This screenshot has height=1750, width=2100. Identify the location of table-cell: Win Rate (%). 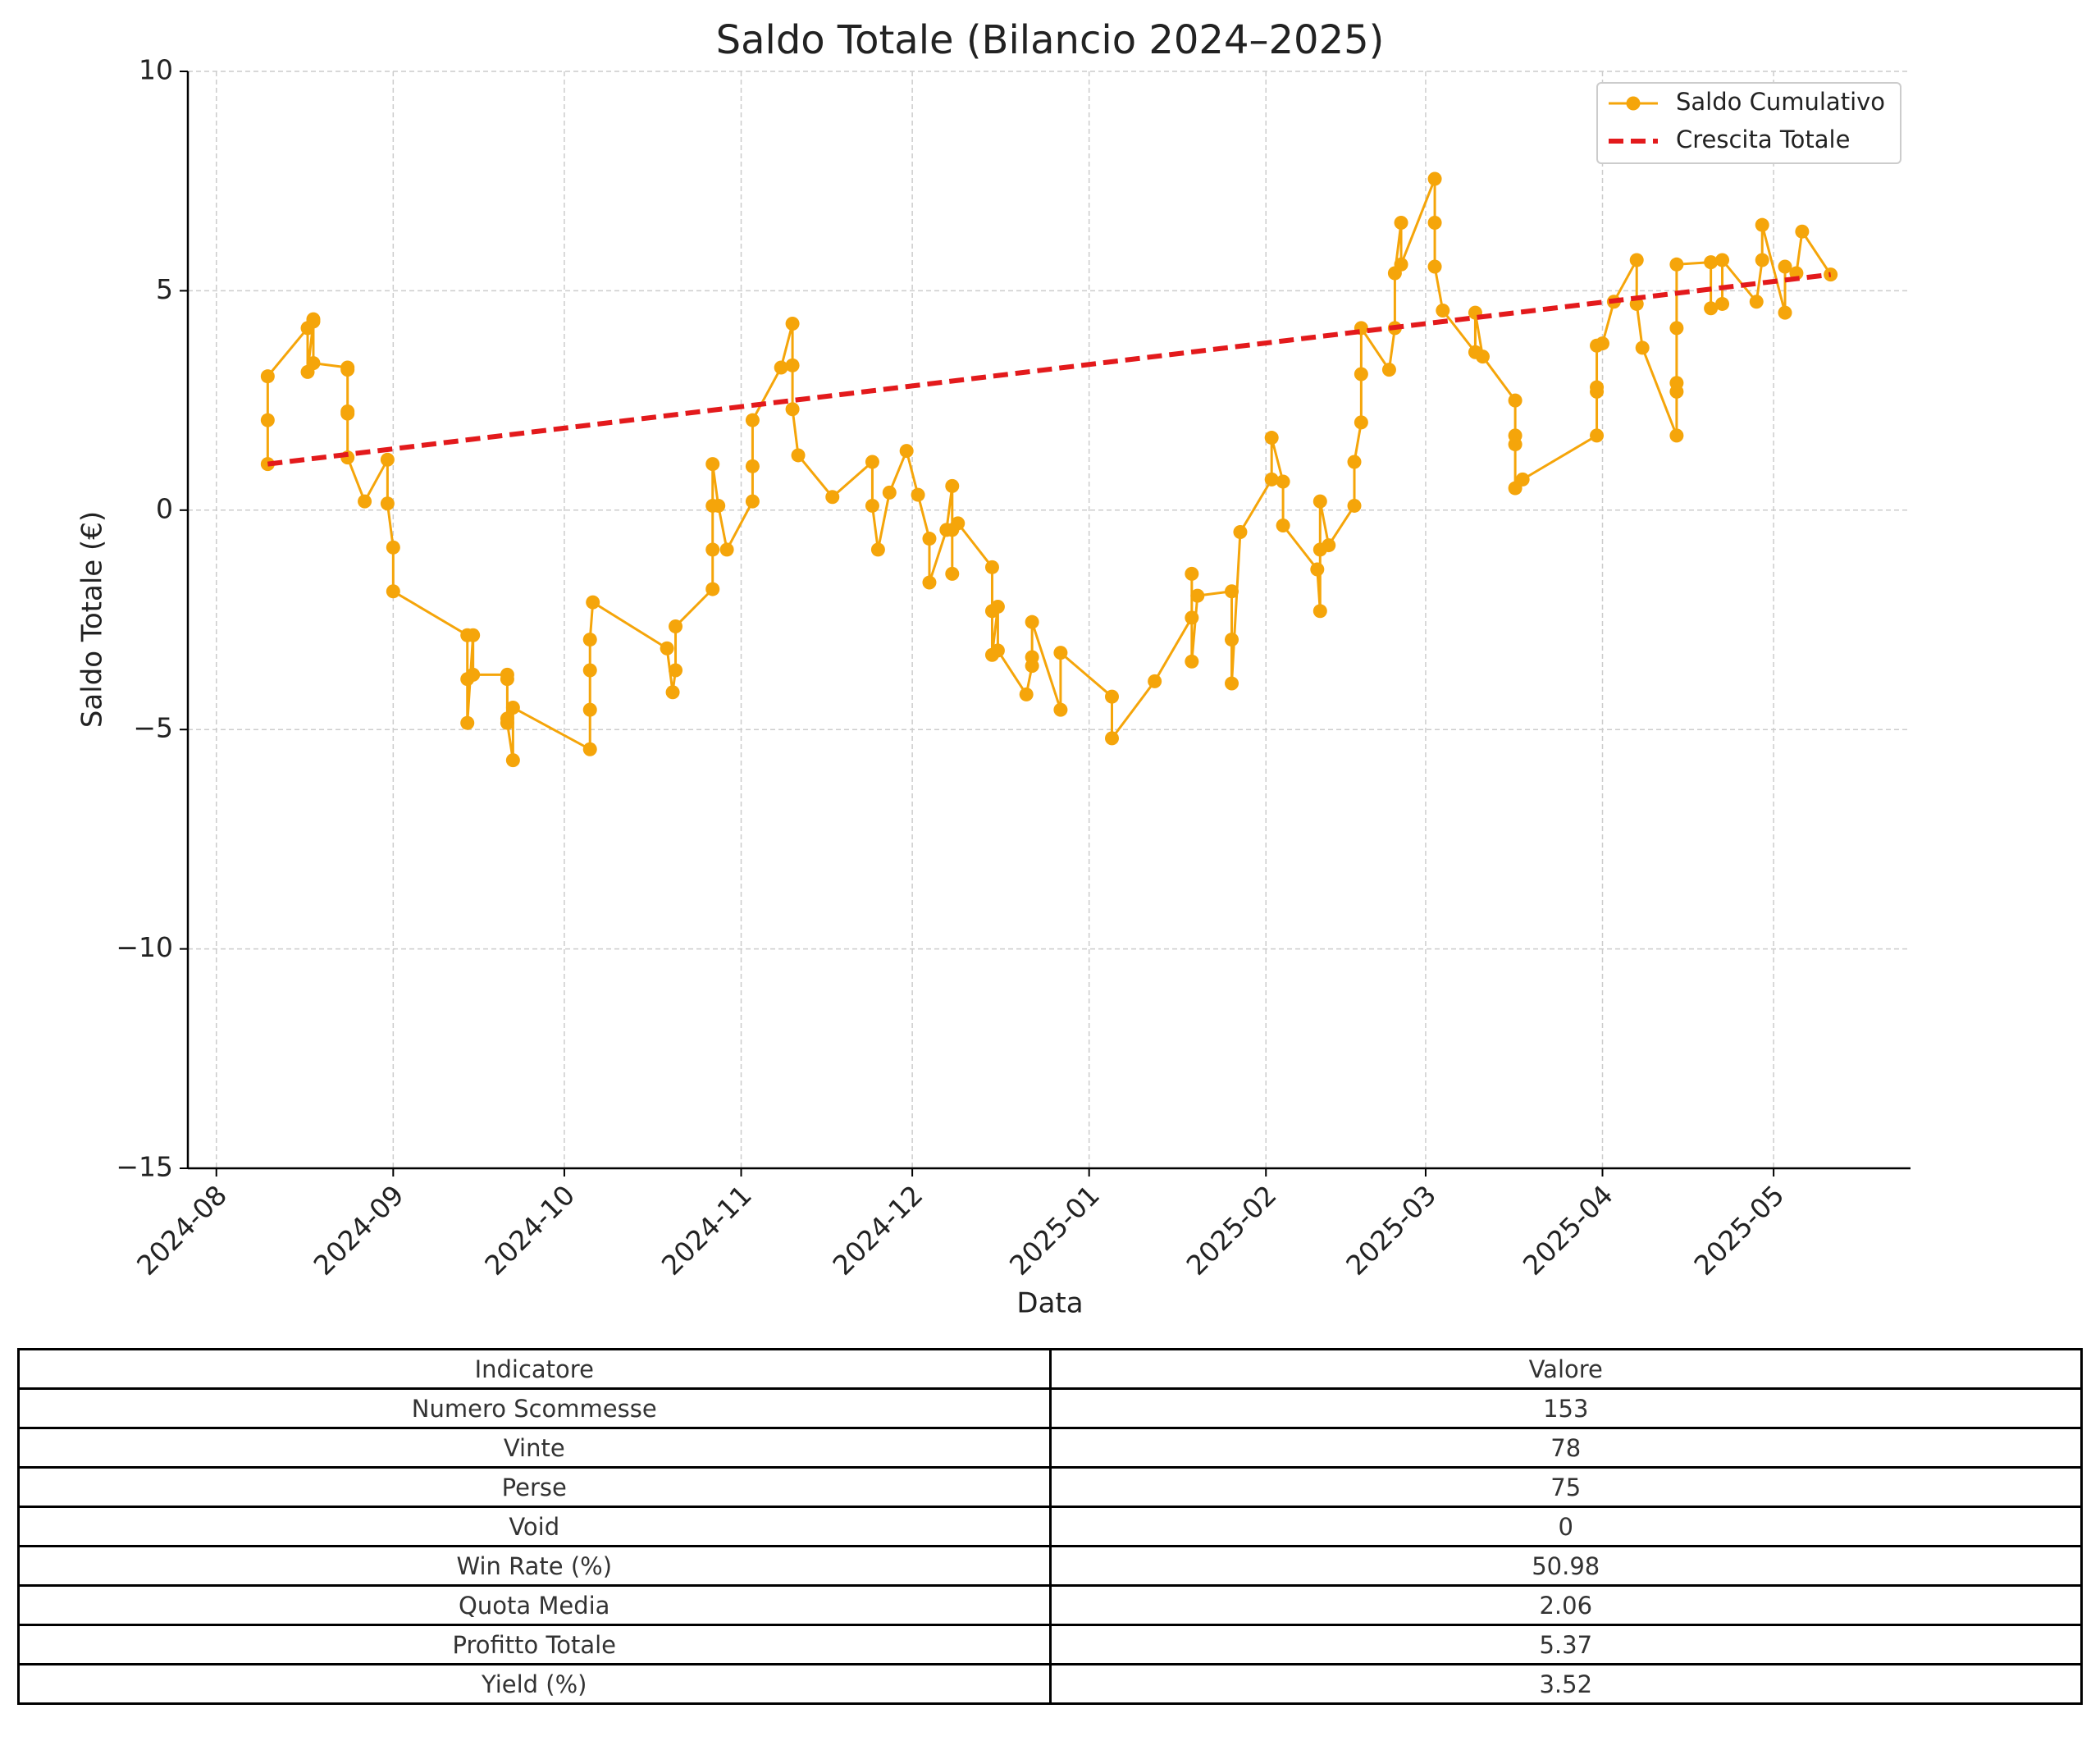
(535, 1566).